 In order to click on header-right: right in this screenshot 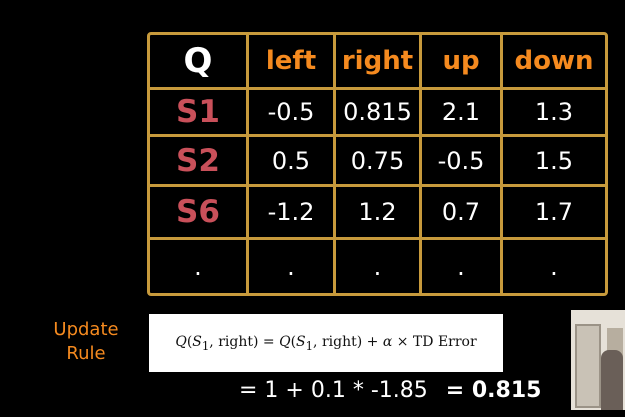, I will do `click(377, 61)`.